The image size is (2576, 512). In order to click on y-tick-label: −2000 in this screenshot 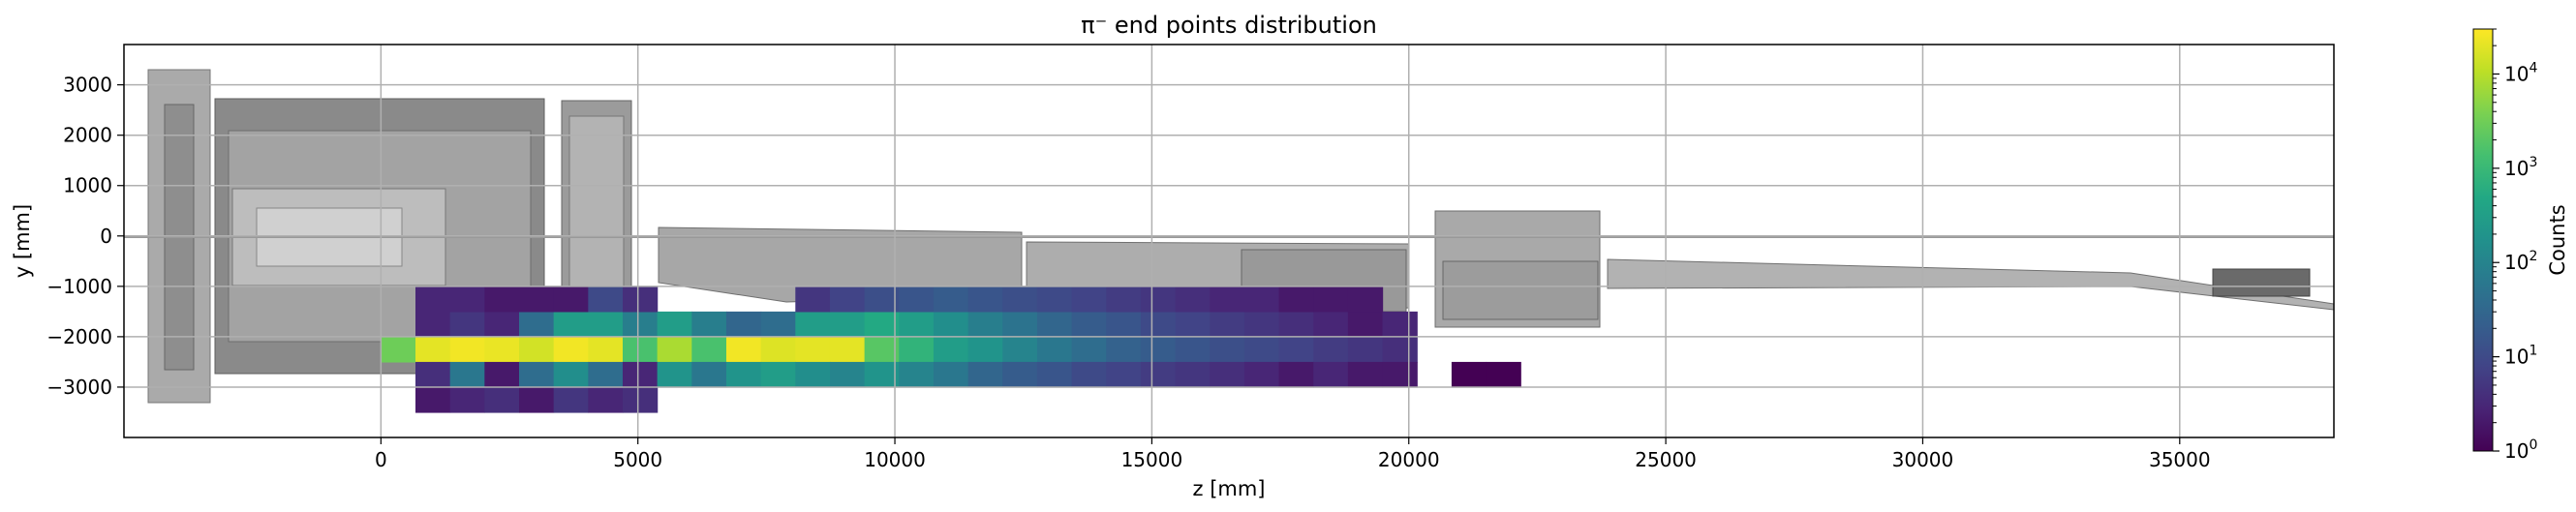, I will do `click(79, 336)`.